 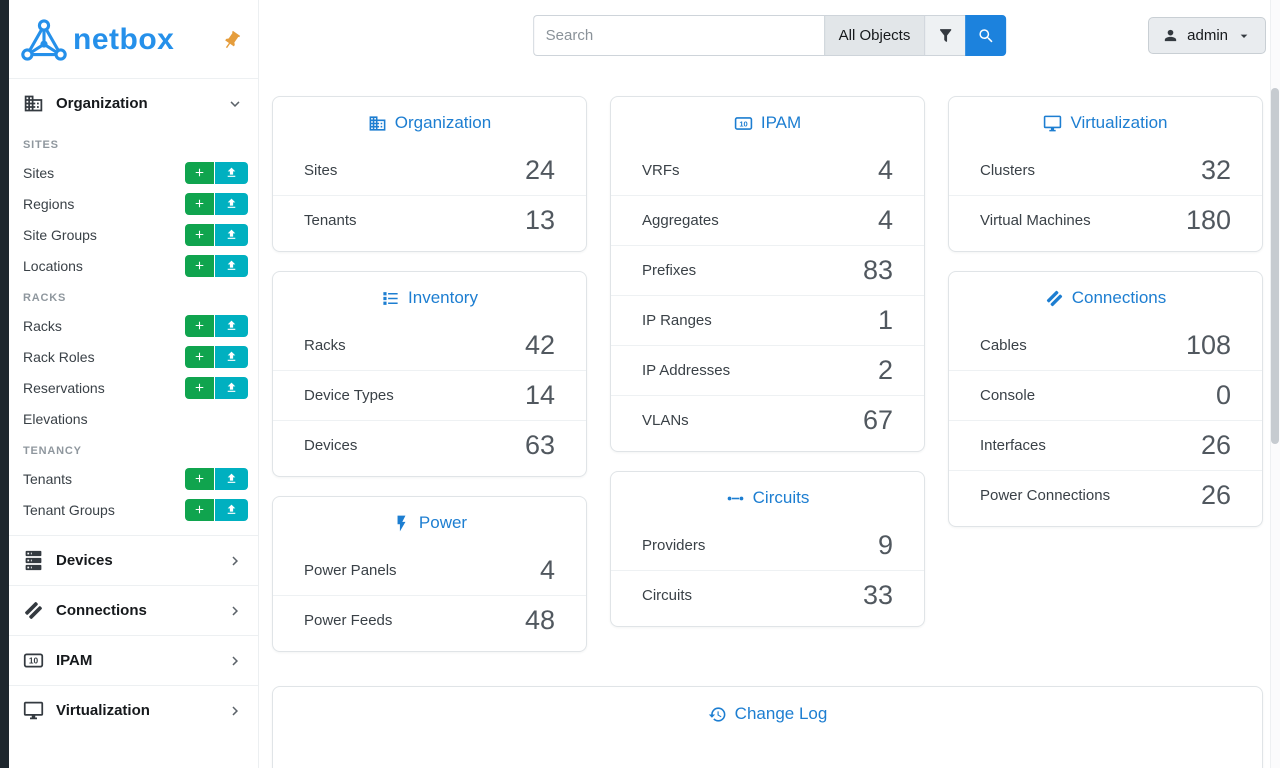 I want to click on card-header: 10 IPAM, so click(x=767, y=121).